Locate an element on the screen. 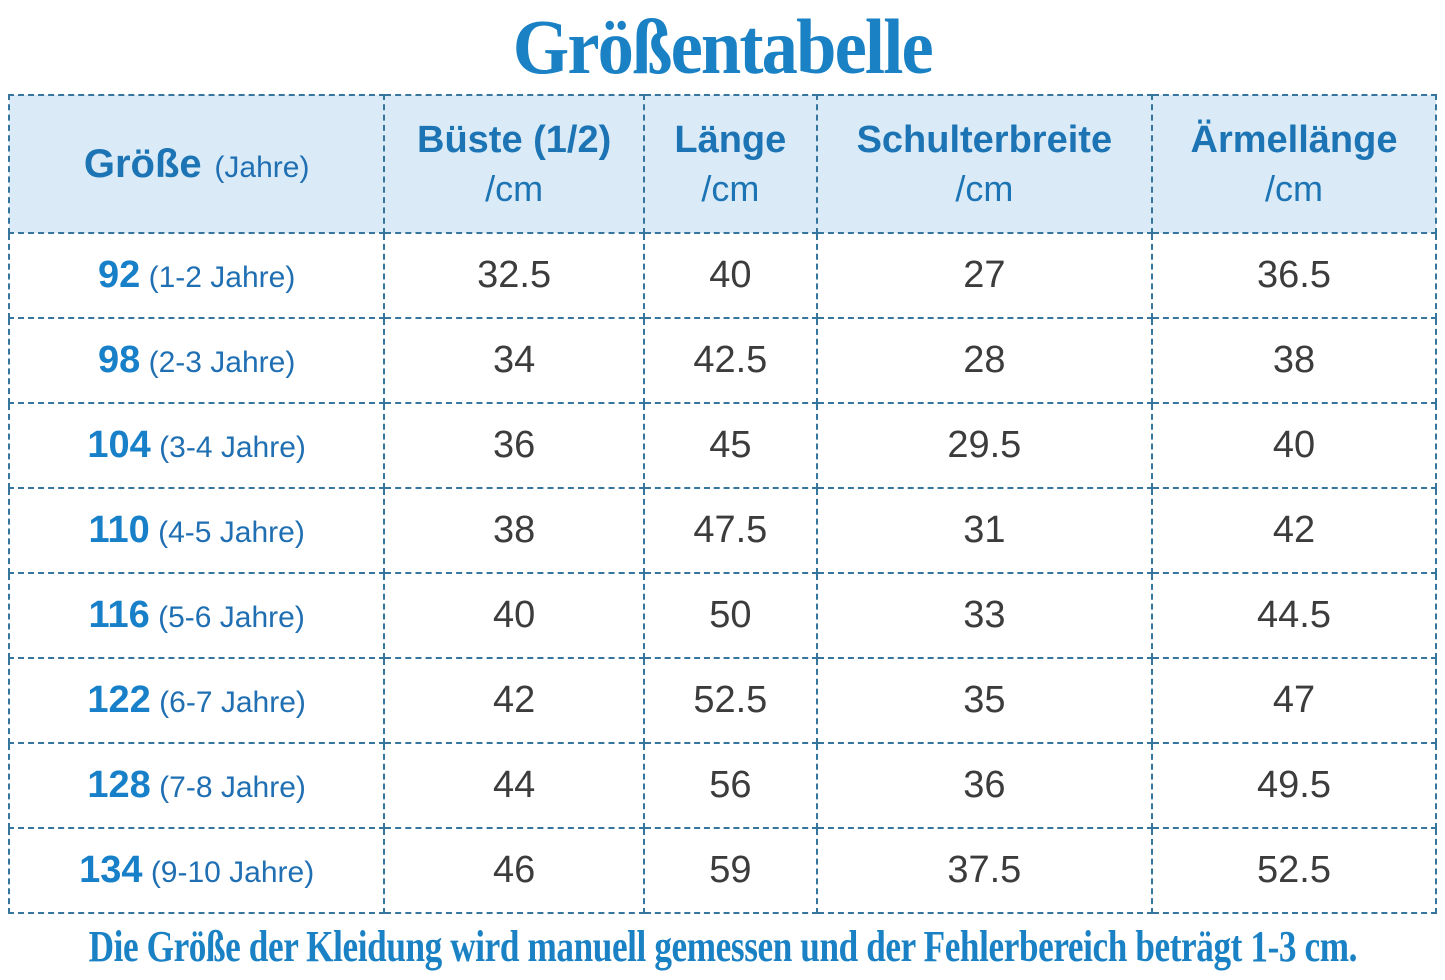 Image resolution: width=1445 pixels, height=980 pixels. header-length-unit: /cm is located at coordinates (730, 189).